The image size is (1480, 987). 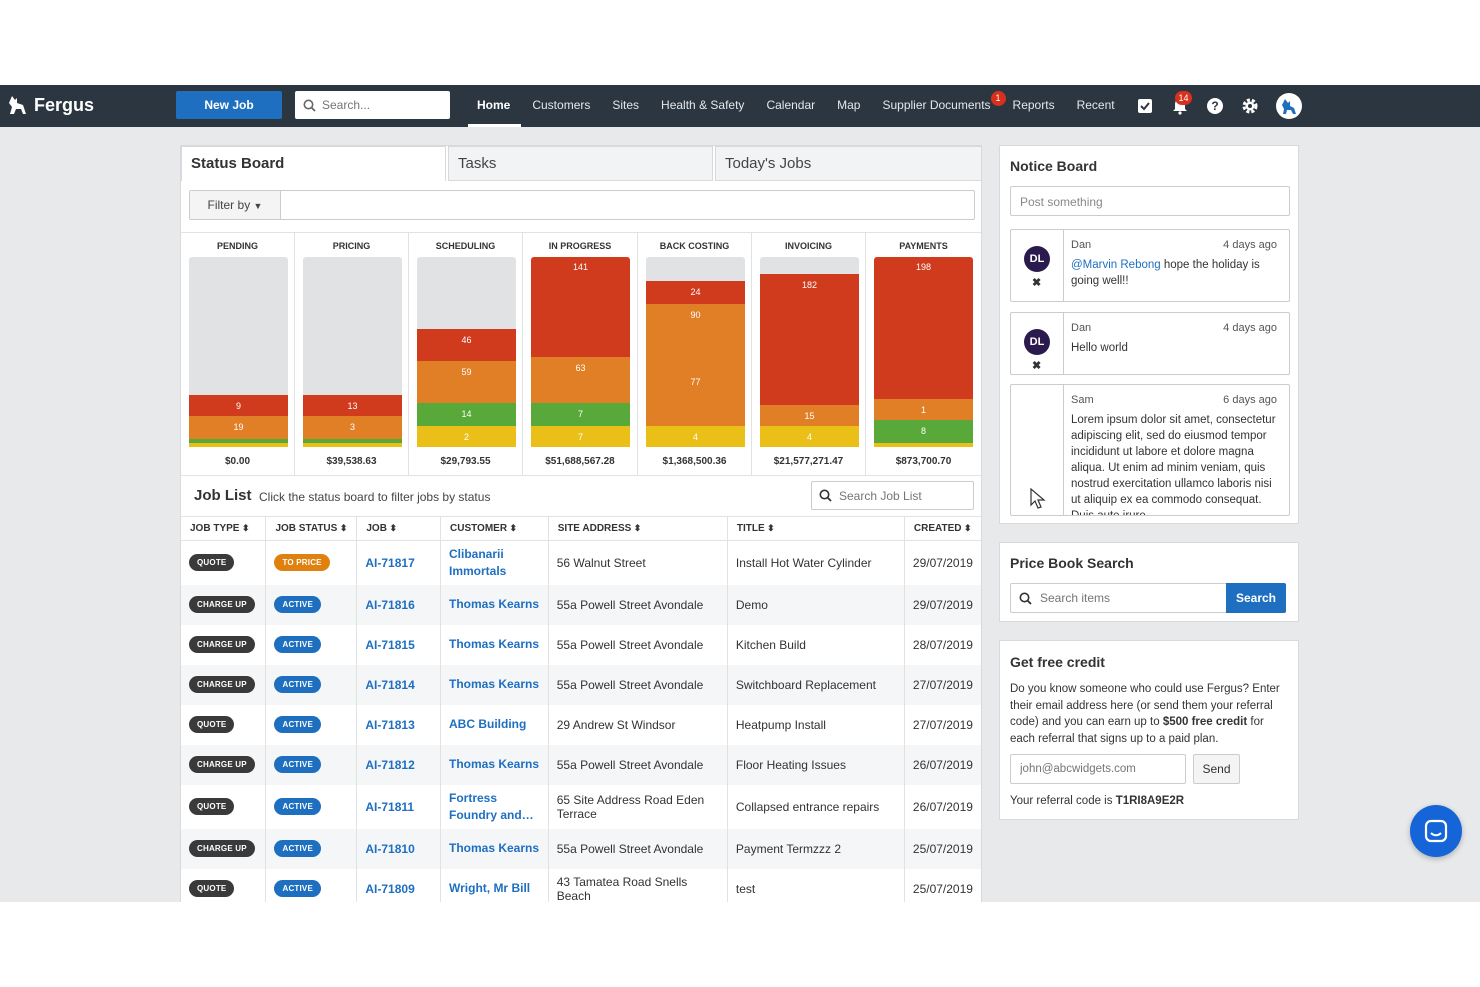 What do you see at coordinates (466, 436) in the screenshot?
I see `status-bar-segment: 2` at bounding box center [466, 436].